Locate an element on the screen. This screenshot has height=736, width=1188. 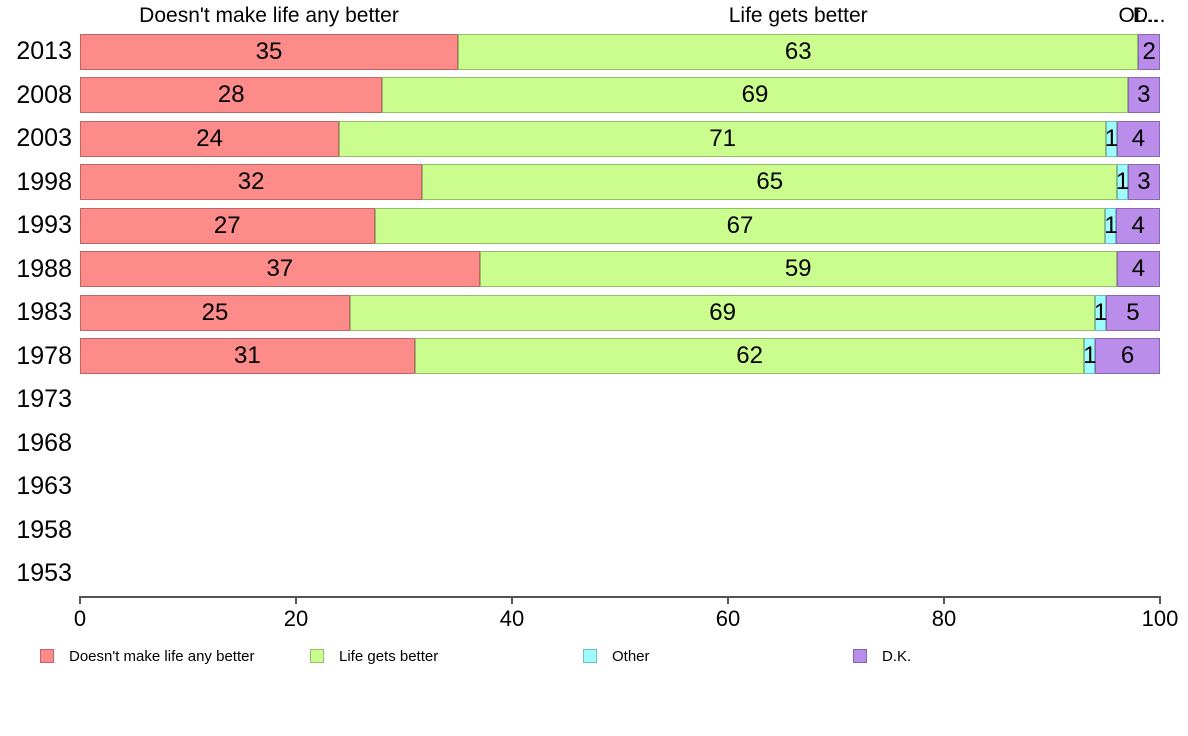
legend-item: D.K. is located at coordinates (882, 656).